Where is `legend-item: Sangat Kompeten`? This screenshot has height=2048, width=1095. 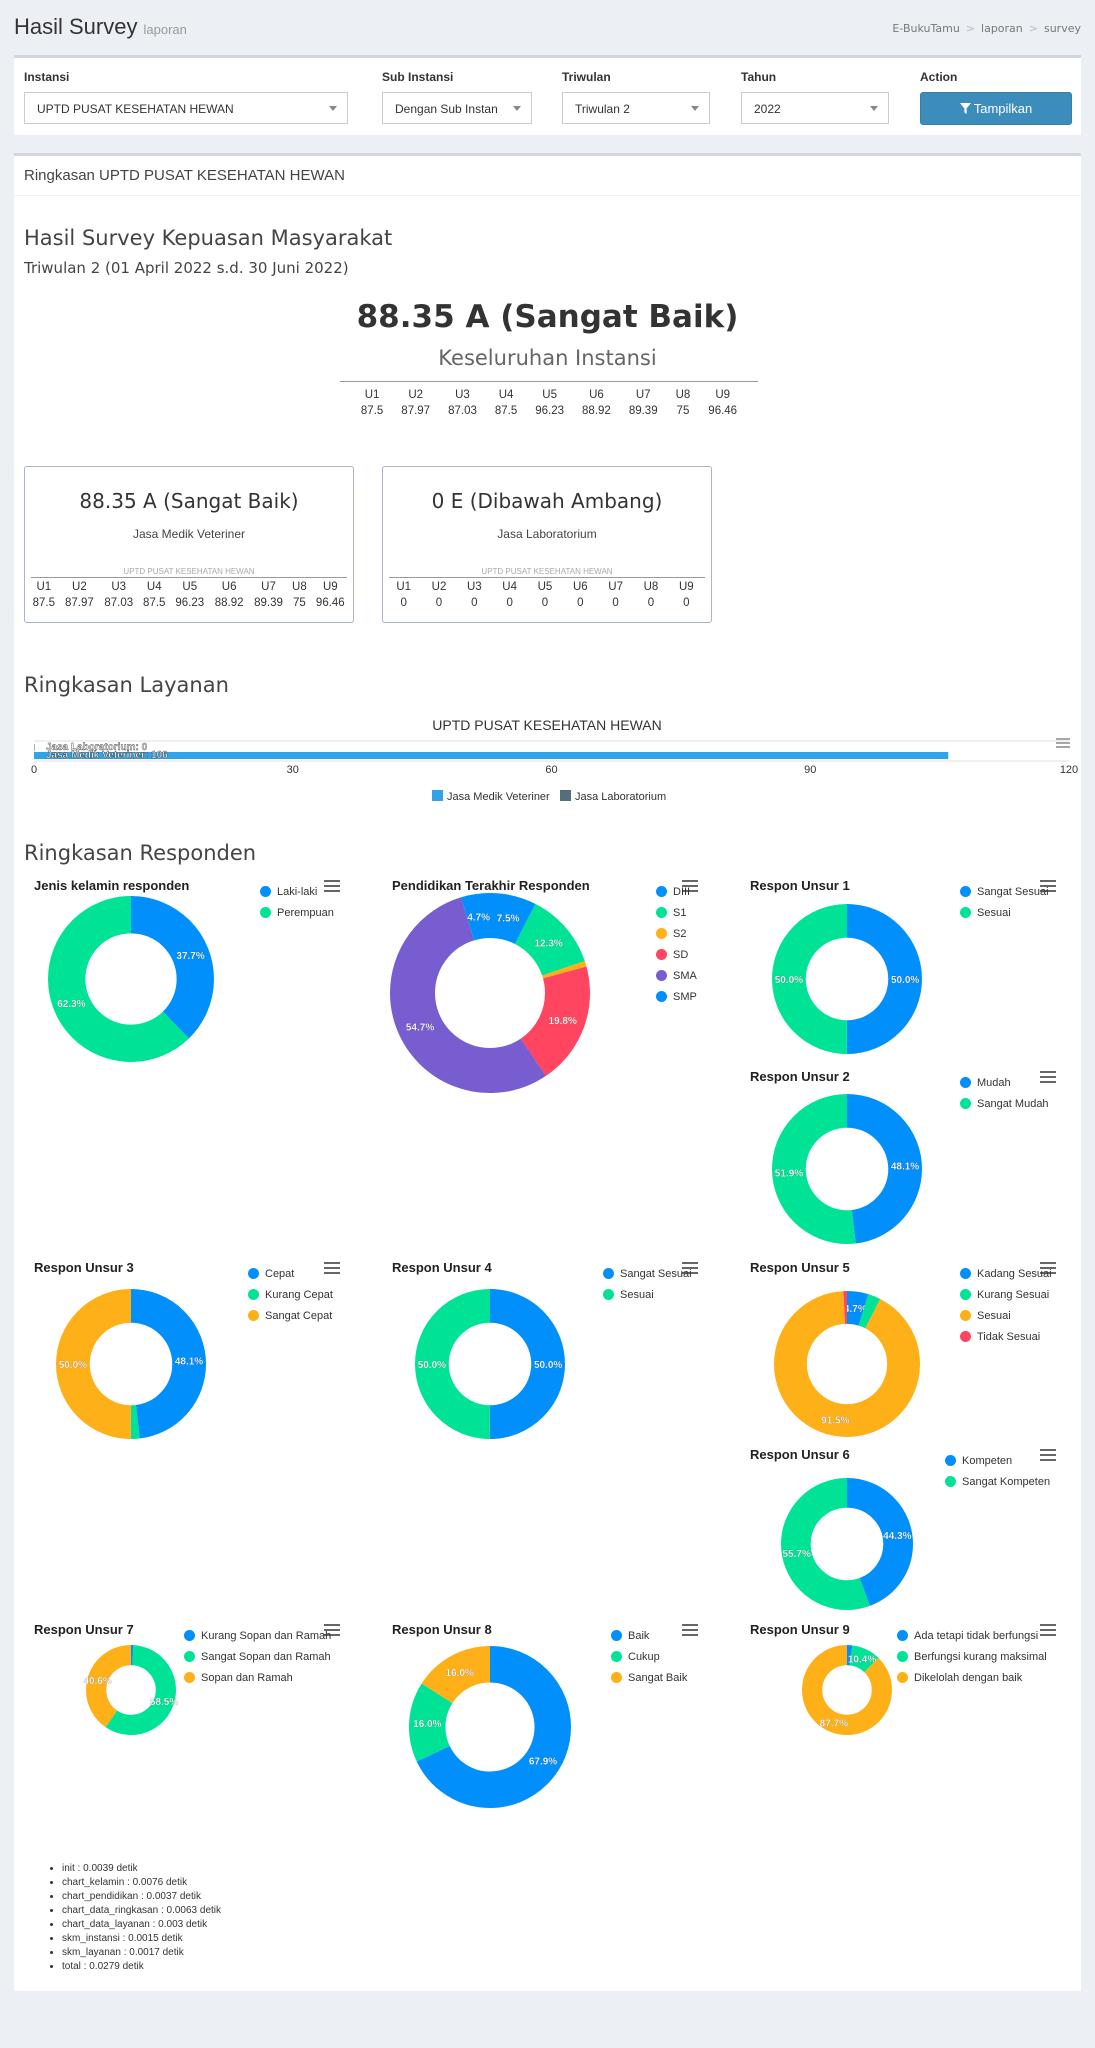
legend-item: Sangat Kompeten is located at coordinates (997, 1481).